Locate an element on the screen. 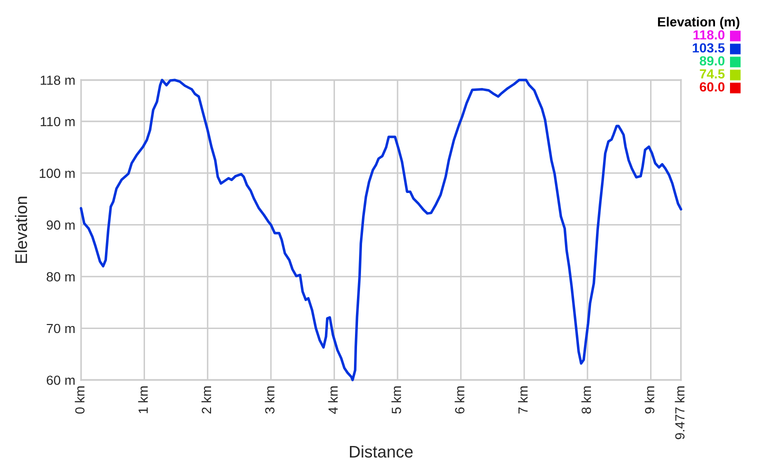 This screenshot has height=460, width=760. x-tick-label: 5 km is located at coordinates (396, 400).